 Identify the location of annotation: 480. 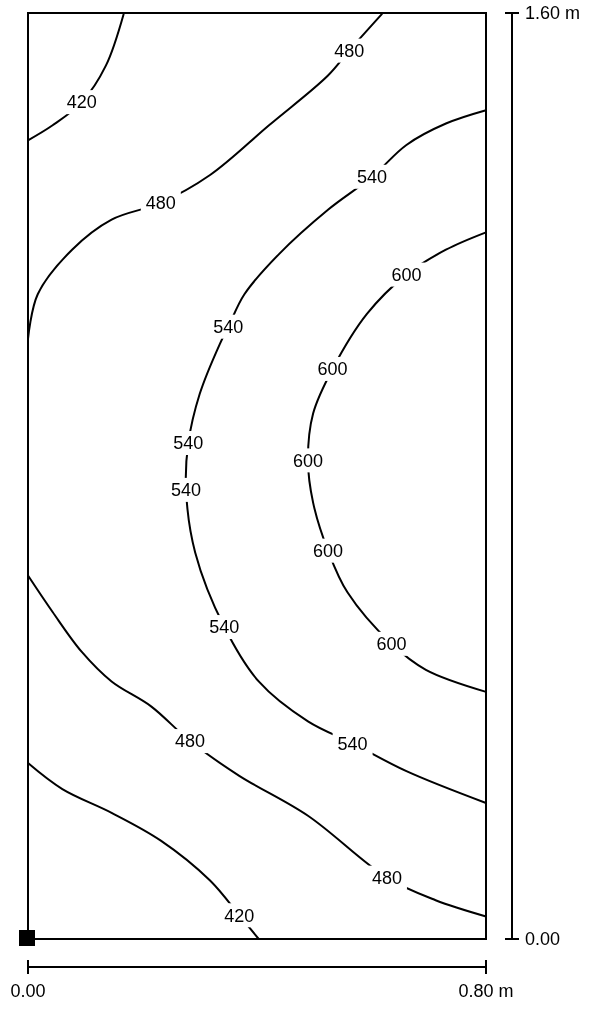
(349, 50).